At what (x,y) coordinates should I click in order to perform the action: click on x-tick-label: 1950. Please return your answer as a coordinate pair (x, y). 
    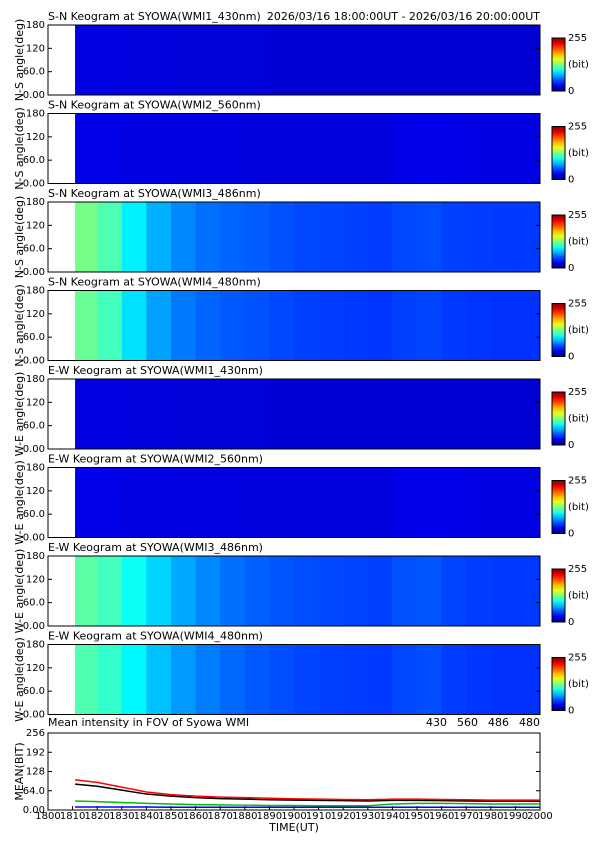
    Looking at the image, I should click on (416, 816).